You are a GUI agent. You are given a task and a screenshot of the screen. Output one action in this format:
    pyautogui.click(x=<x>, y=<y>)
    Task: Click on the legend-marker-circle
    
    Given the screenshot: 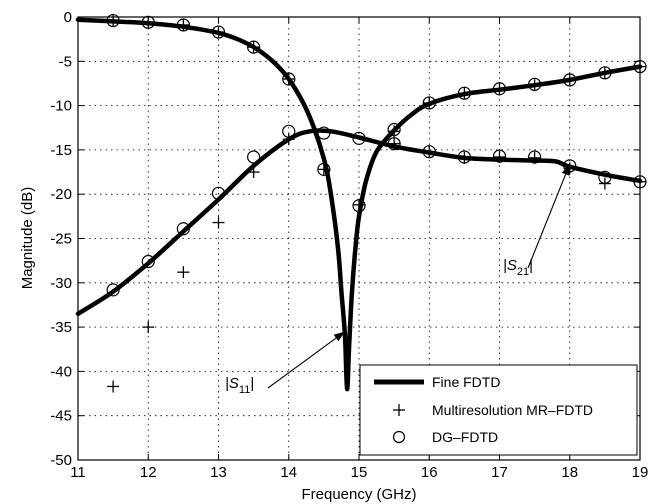 What is the action you would take?
    pyautogui.click(x=399, y=437)
    